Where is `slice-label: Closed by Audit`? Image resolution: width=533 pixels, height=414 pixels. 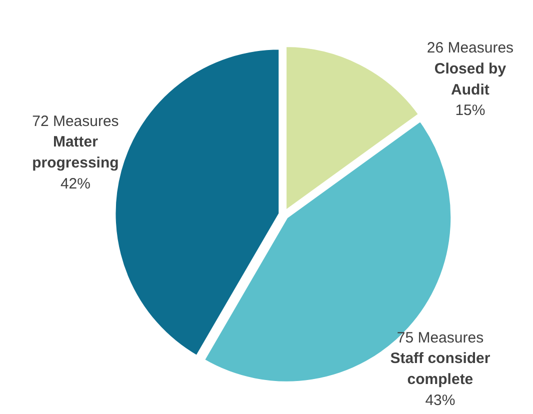 slice-label: Closed by Audit is located at coordinates (470, 79).